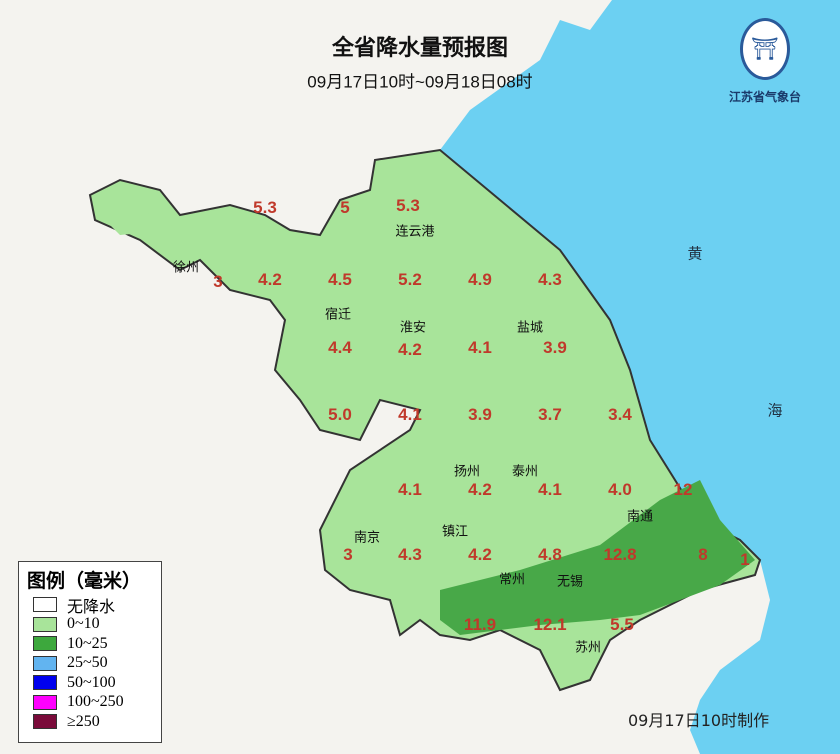 This screenshot has width=840, height=754. I want to click on city-label: 盐城, so click(530, 328).